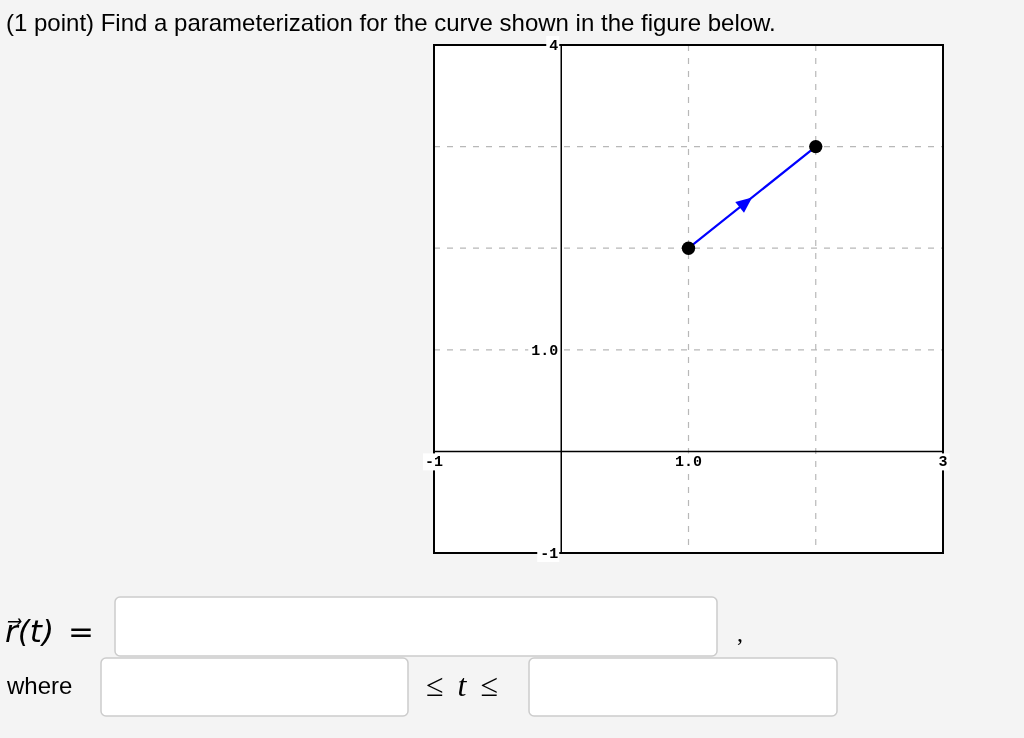 This screenshot has height=738, width=1024. I want to click on y-tick-label: 1.0, so click(545, 352).